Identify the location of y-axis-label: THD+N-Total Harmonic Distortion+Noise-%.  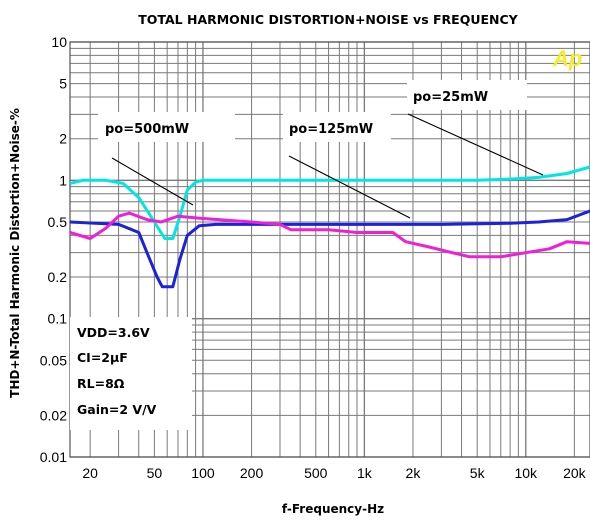
(15, 253).